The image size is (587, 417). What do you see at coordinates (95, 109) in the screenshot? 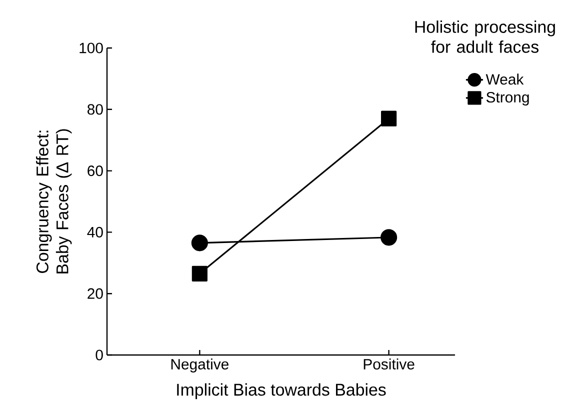
I see `y-tick-label: 80` at bounding box center [95, 109].